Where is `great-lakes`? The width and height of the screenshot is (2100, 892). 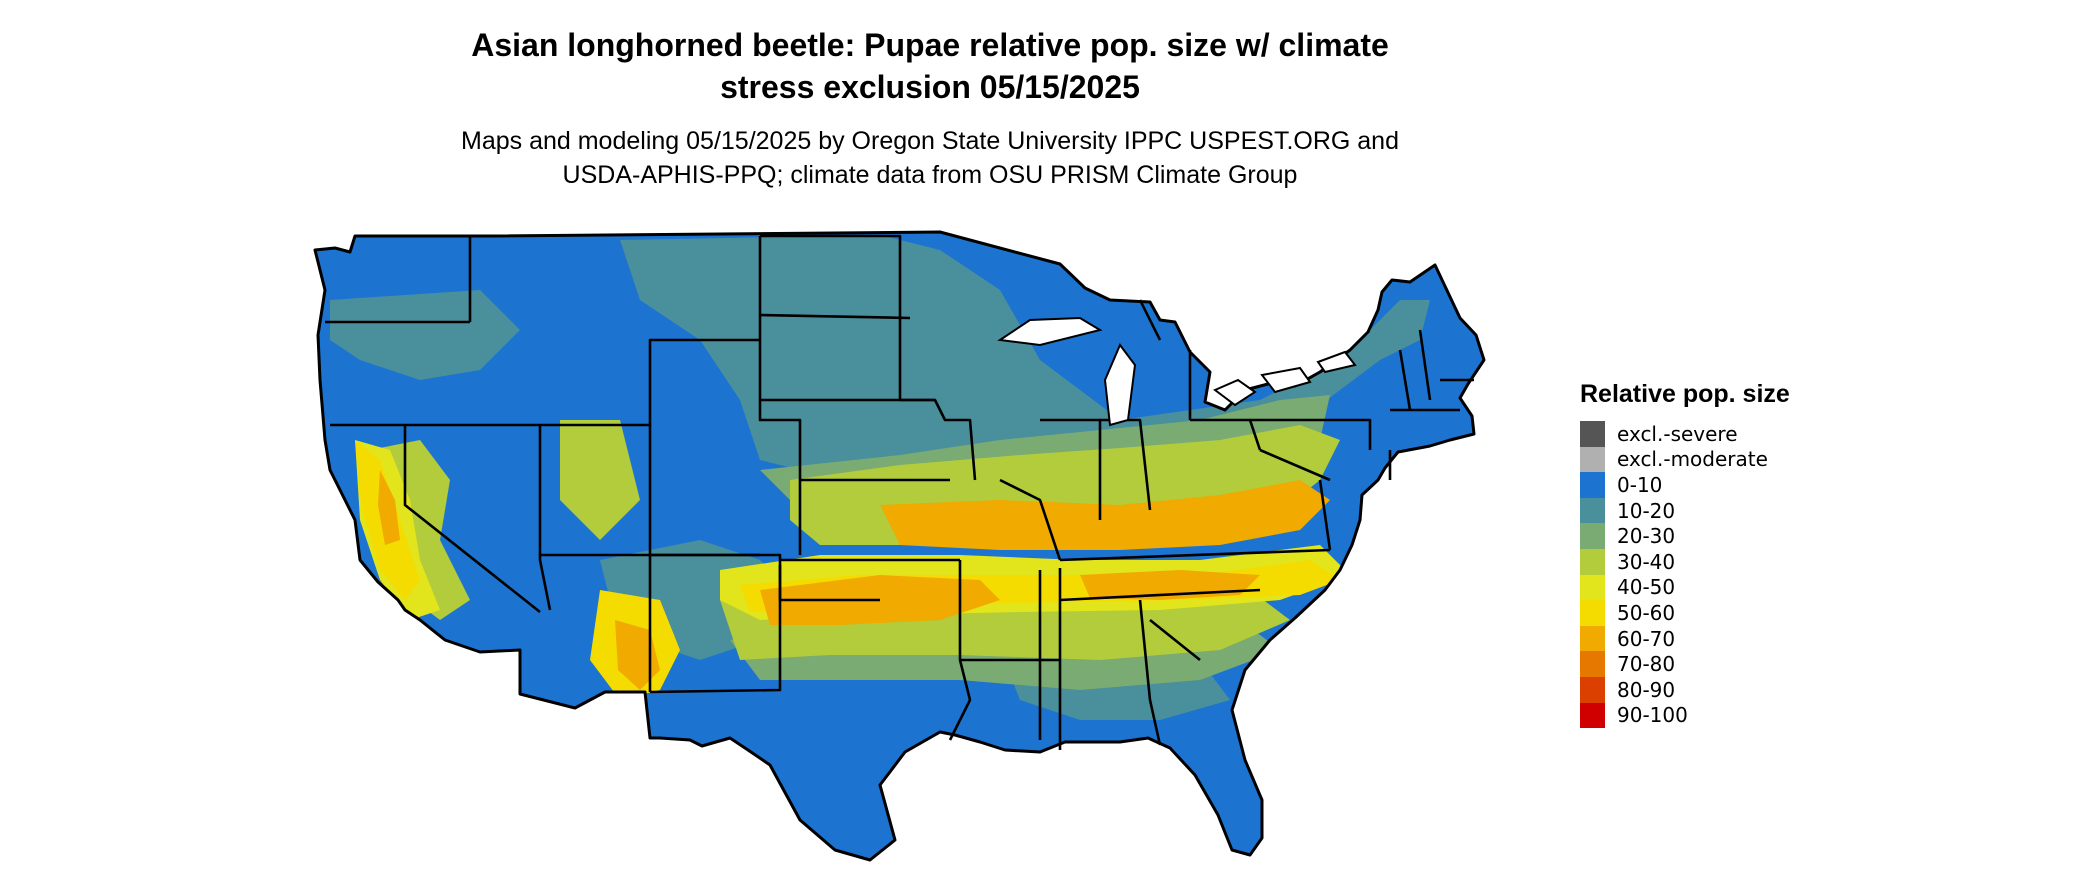
great-lakes is located at coordinates (1177, 371).